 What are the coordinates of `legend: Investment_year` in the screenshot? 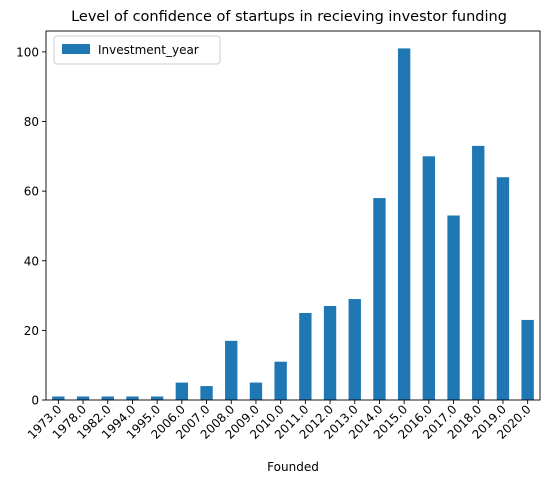 It's located at (137, 50).